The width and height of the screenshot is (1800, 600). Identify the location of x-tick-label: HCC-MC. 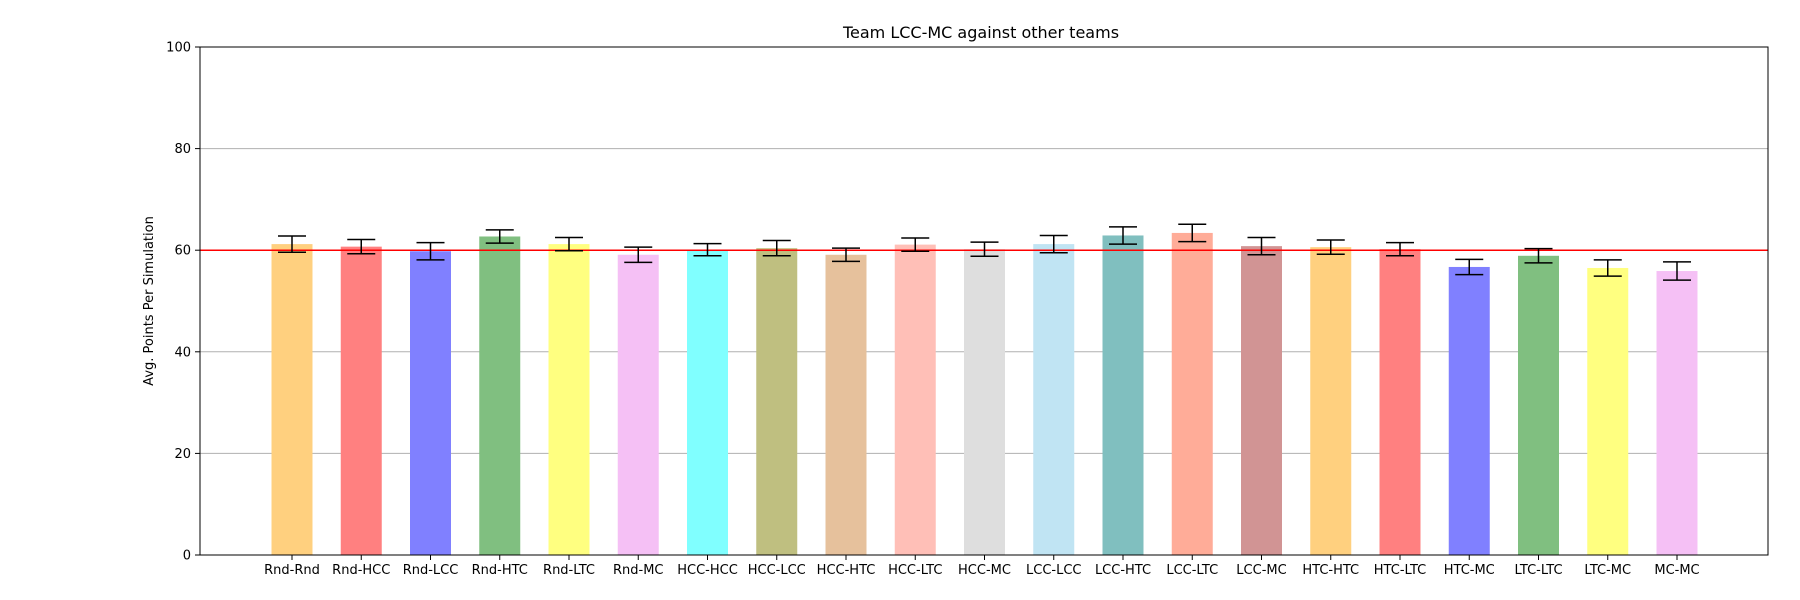
(984, 570).